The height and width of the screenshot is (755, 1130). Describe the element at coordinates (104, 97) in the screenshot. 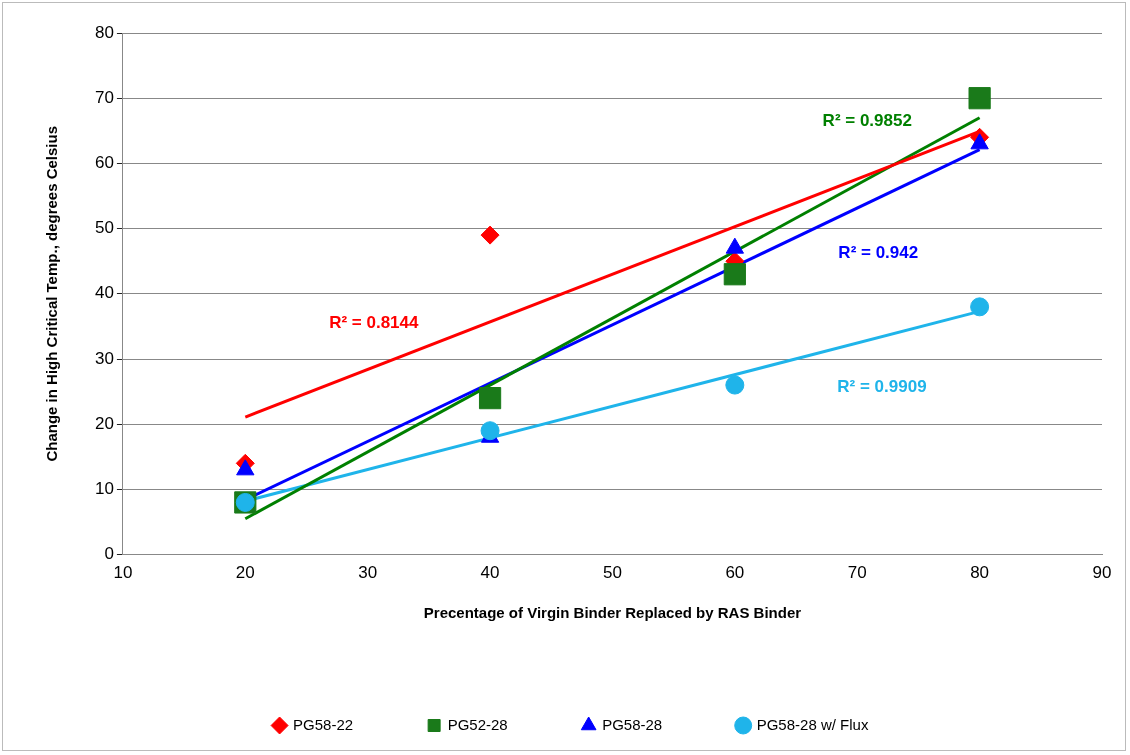

I see `y-tick-label: 70` at that location.